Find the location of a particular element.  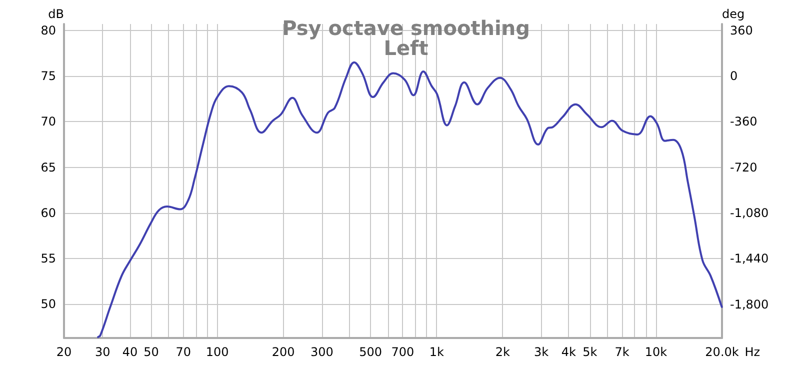

x-tick-label: 7k is located at coordinates (622, 352).